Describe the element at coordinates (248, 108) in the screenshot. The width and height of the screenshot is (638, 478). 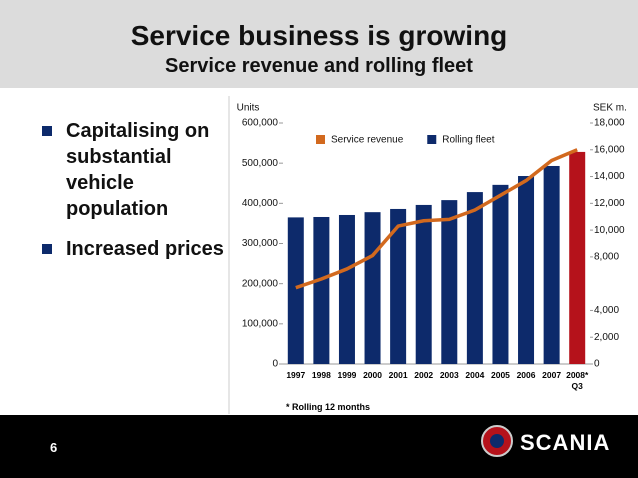
I see `y-axis-label: Units` at that location.